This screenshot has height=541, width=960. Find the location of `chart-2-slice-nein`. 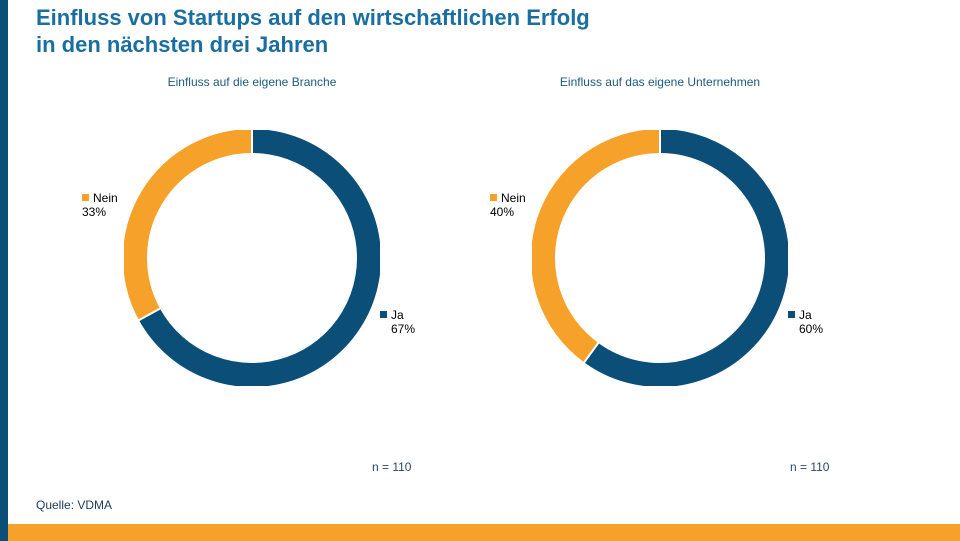

chart-2-slice-nein is located at coordinates (596, 246).